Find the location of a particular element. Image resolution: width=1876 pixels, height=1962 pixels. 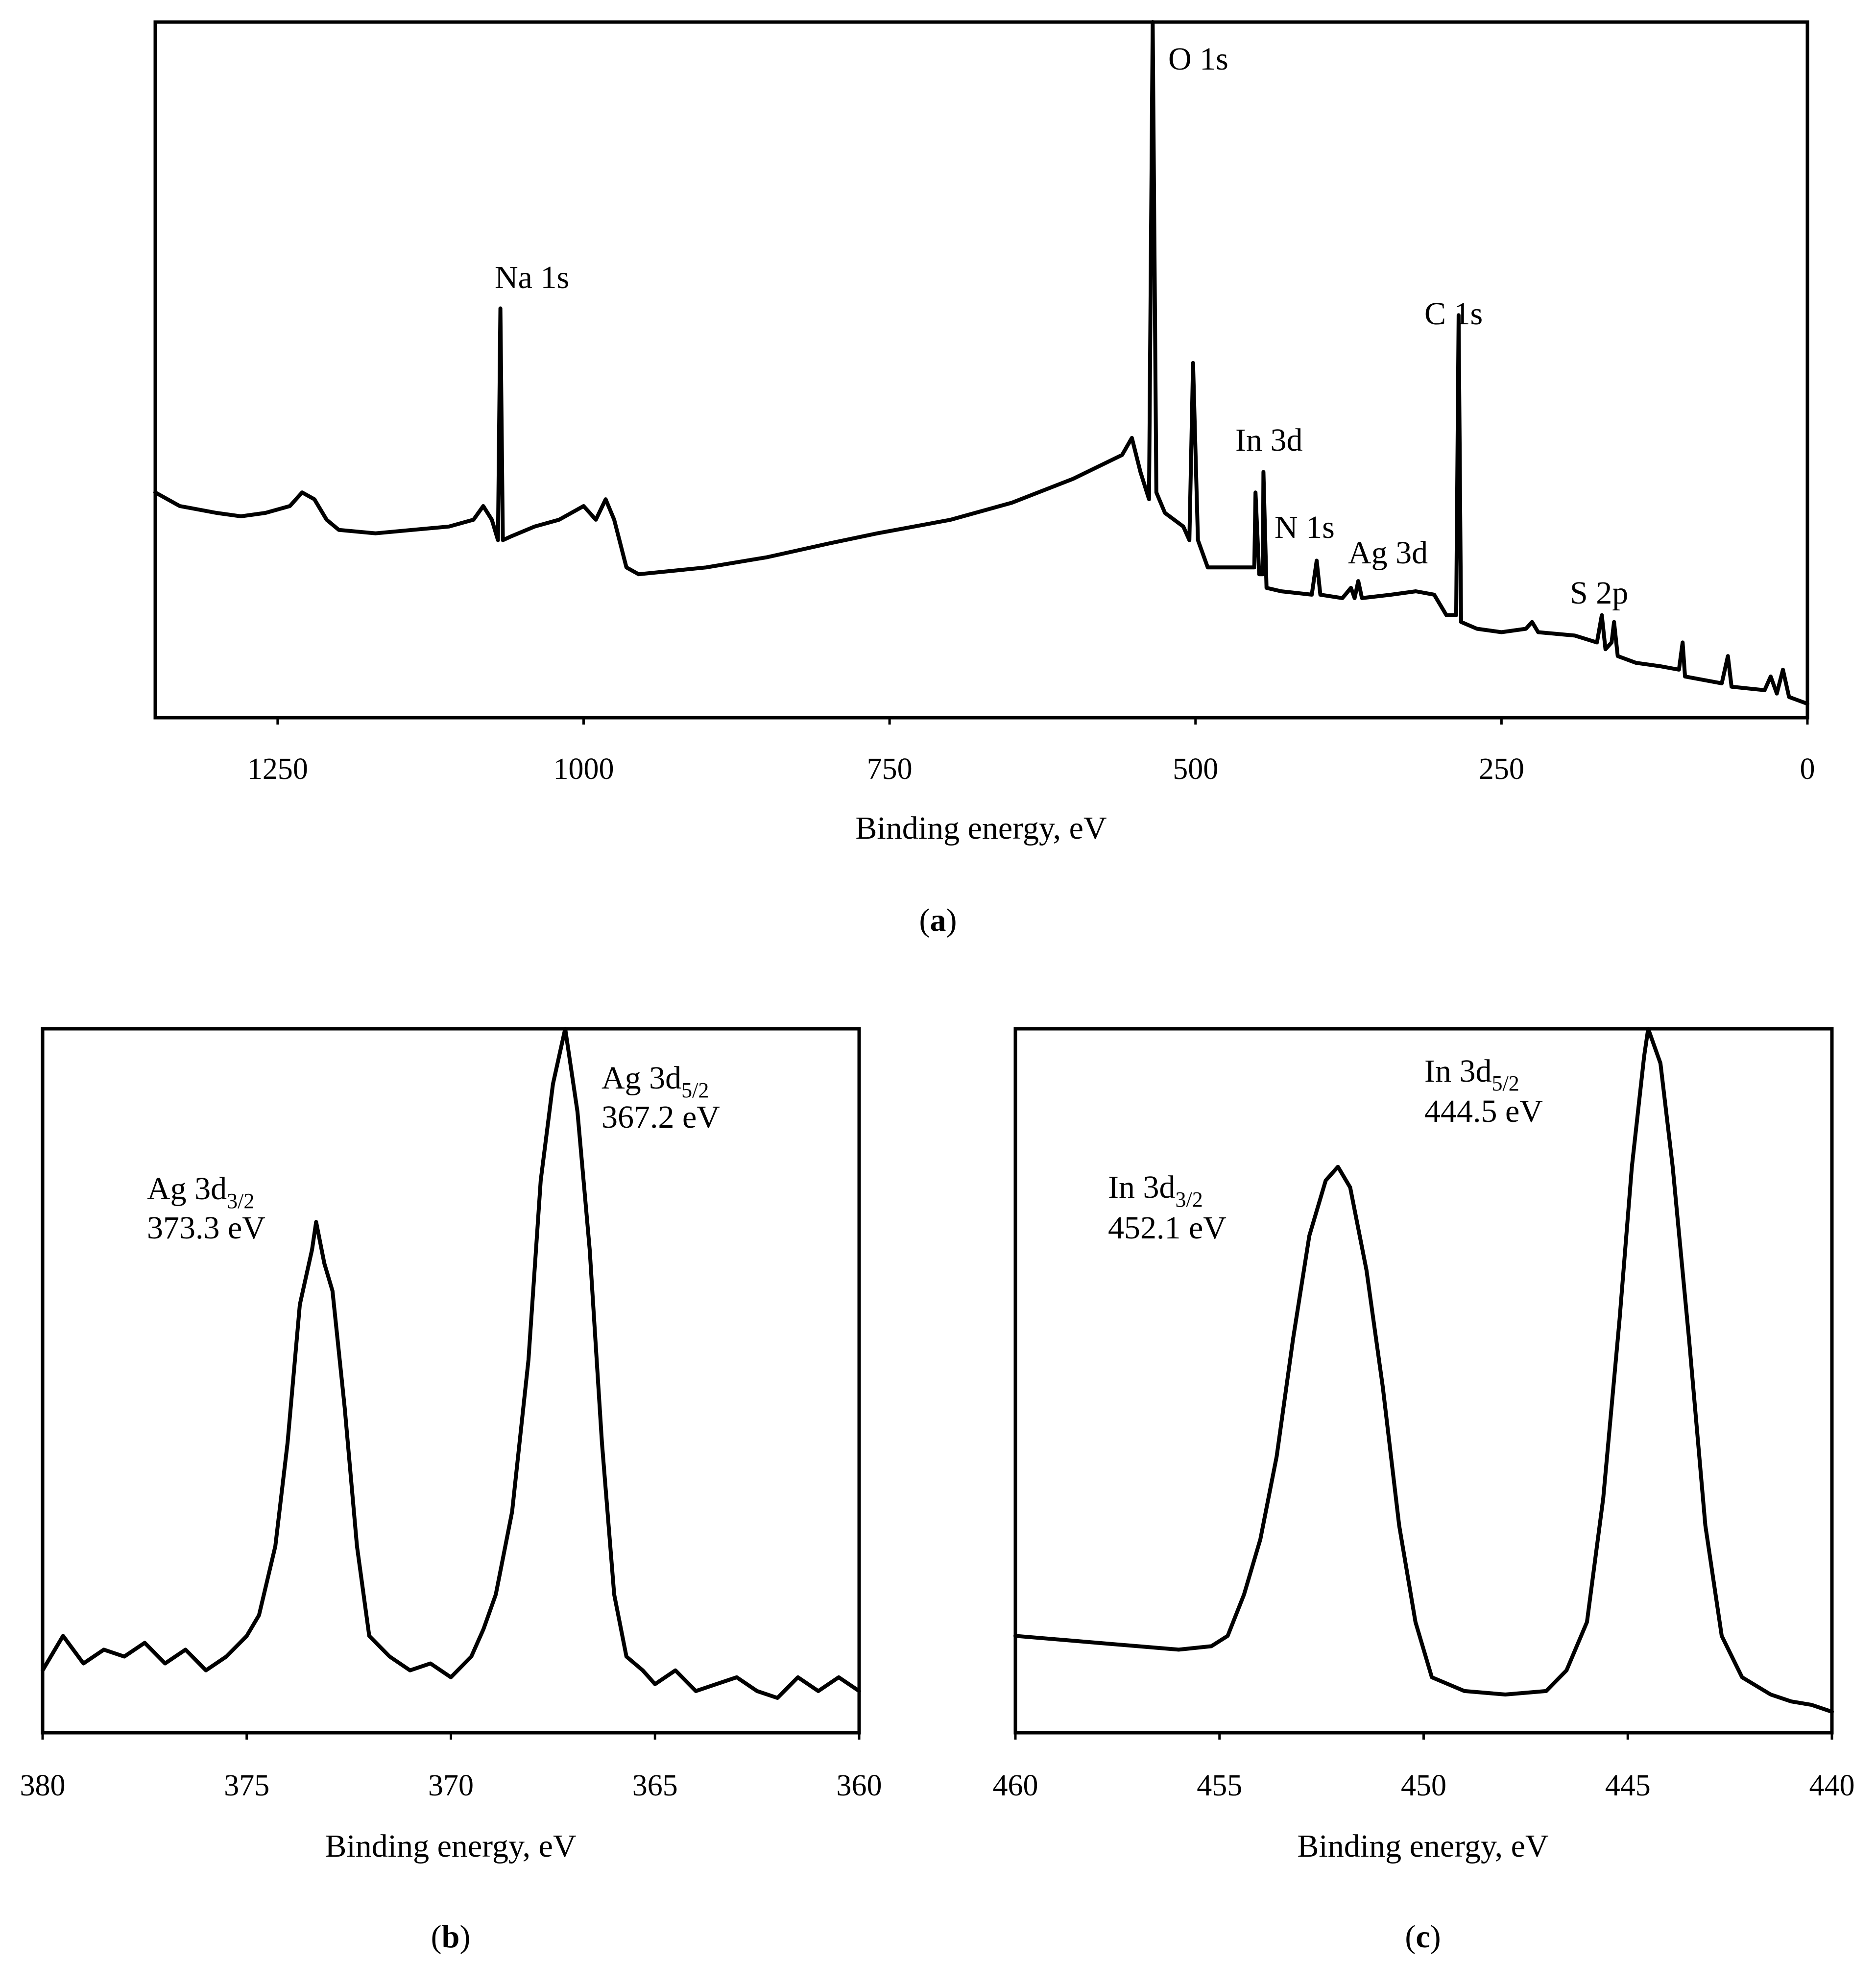

panel-c-tick-label-455: 455 is located at coordinates (1220, 1785).